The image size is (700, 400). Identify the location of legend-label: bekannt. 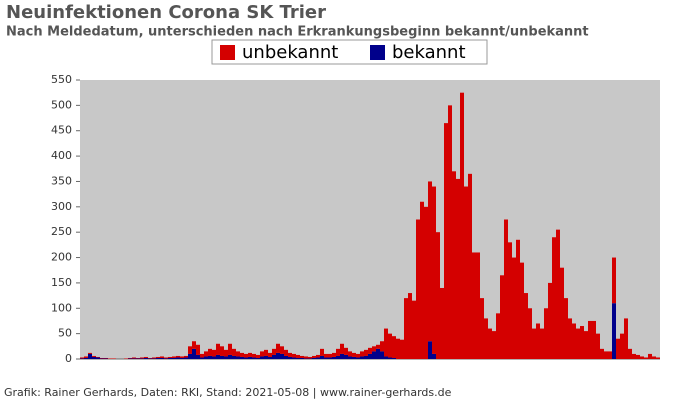
(429, 52).